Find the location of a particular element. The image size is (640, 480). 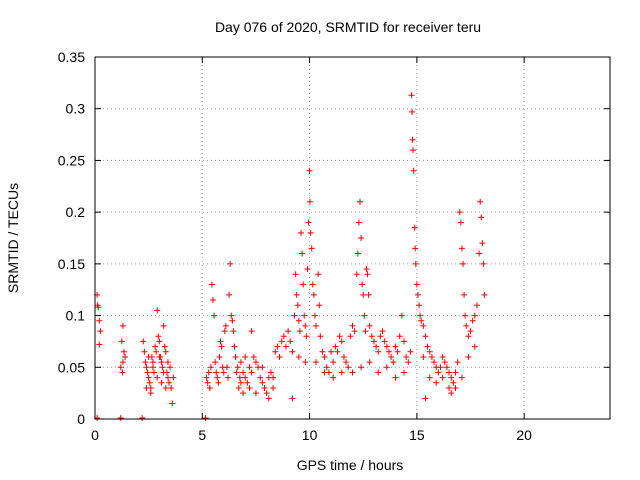

x-tick-label: 0 is located at coordinates (95, 435).